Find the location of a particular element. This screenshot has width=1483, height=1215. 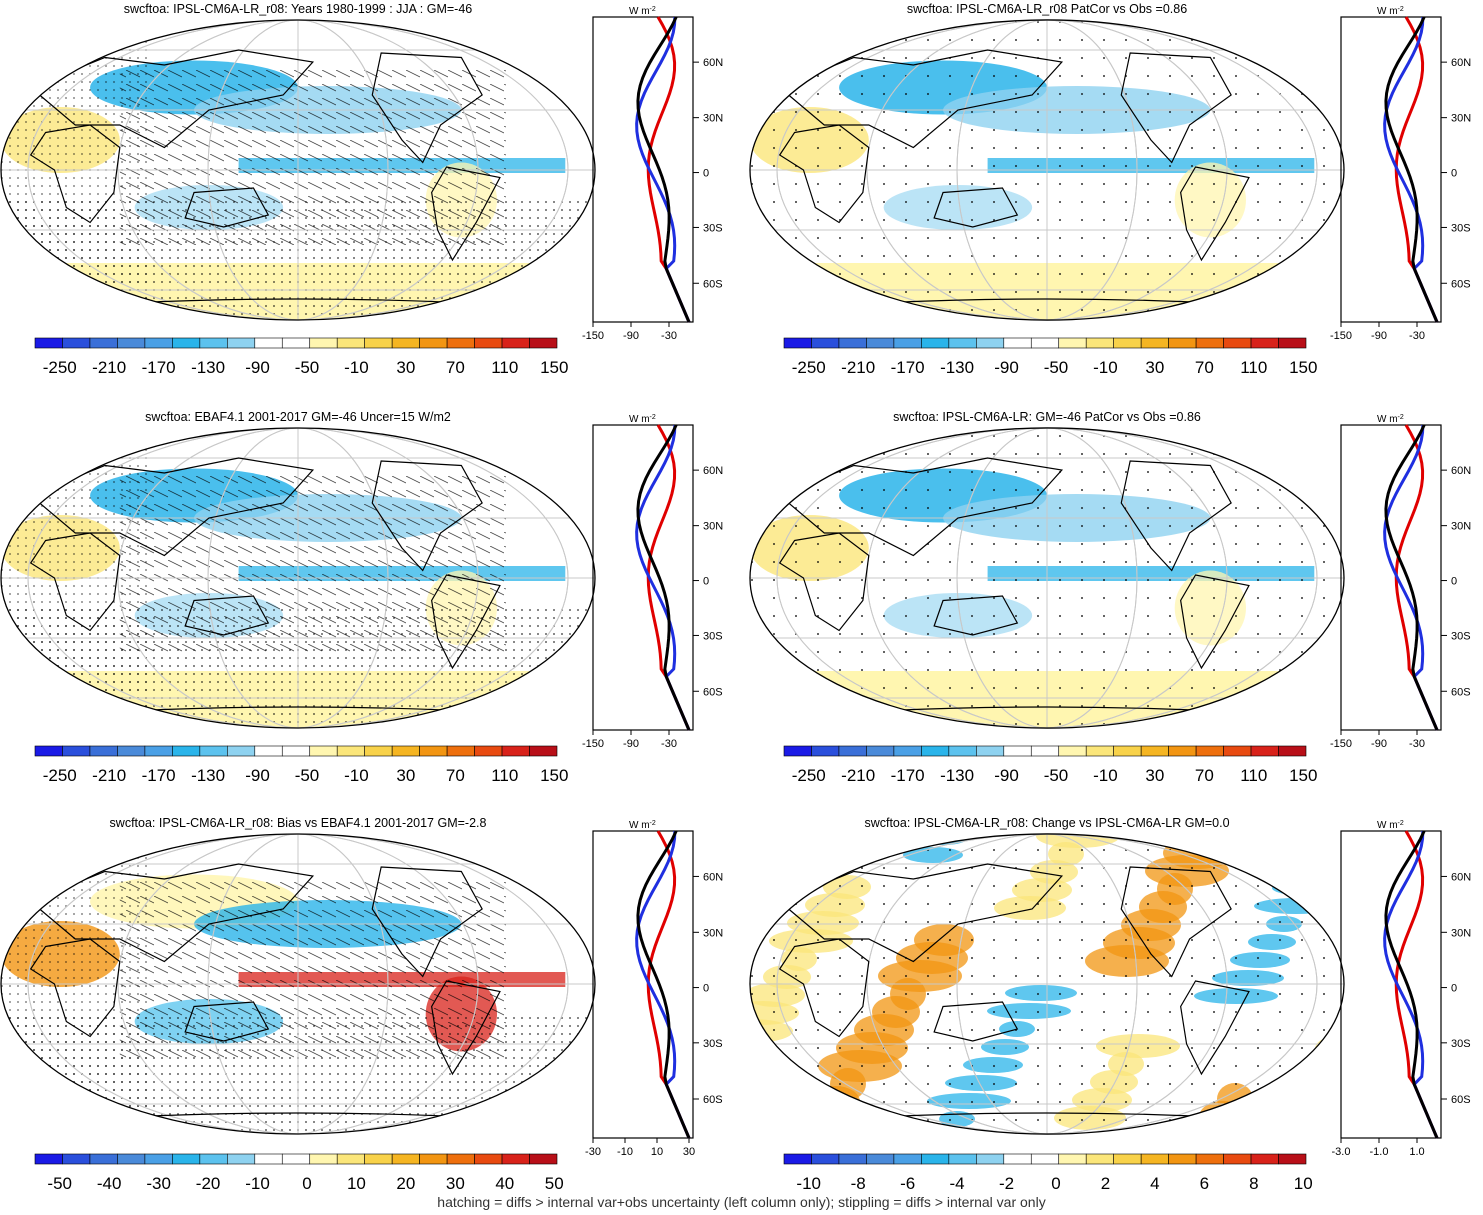

colorbar-tick-label: -50 is located at coordinates (307, 367).